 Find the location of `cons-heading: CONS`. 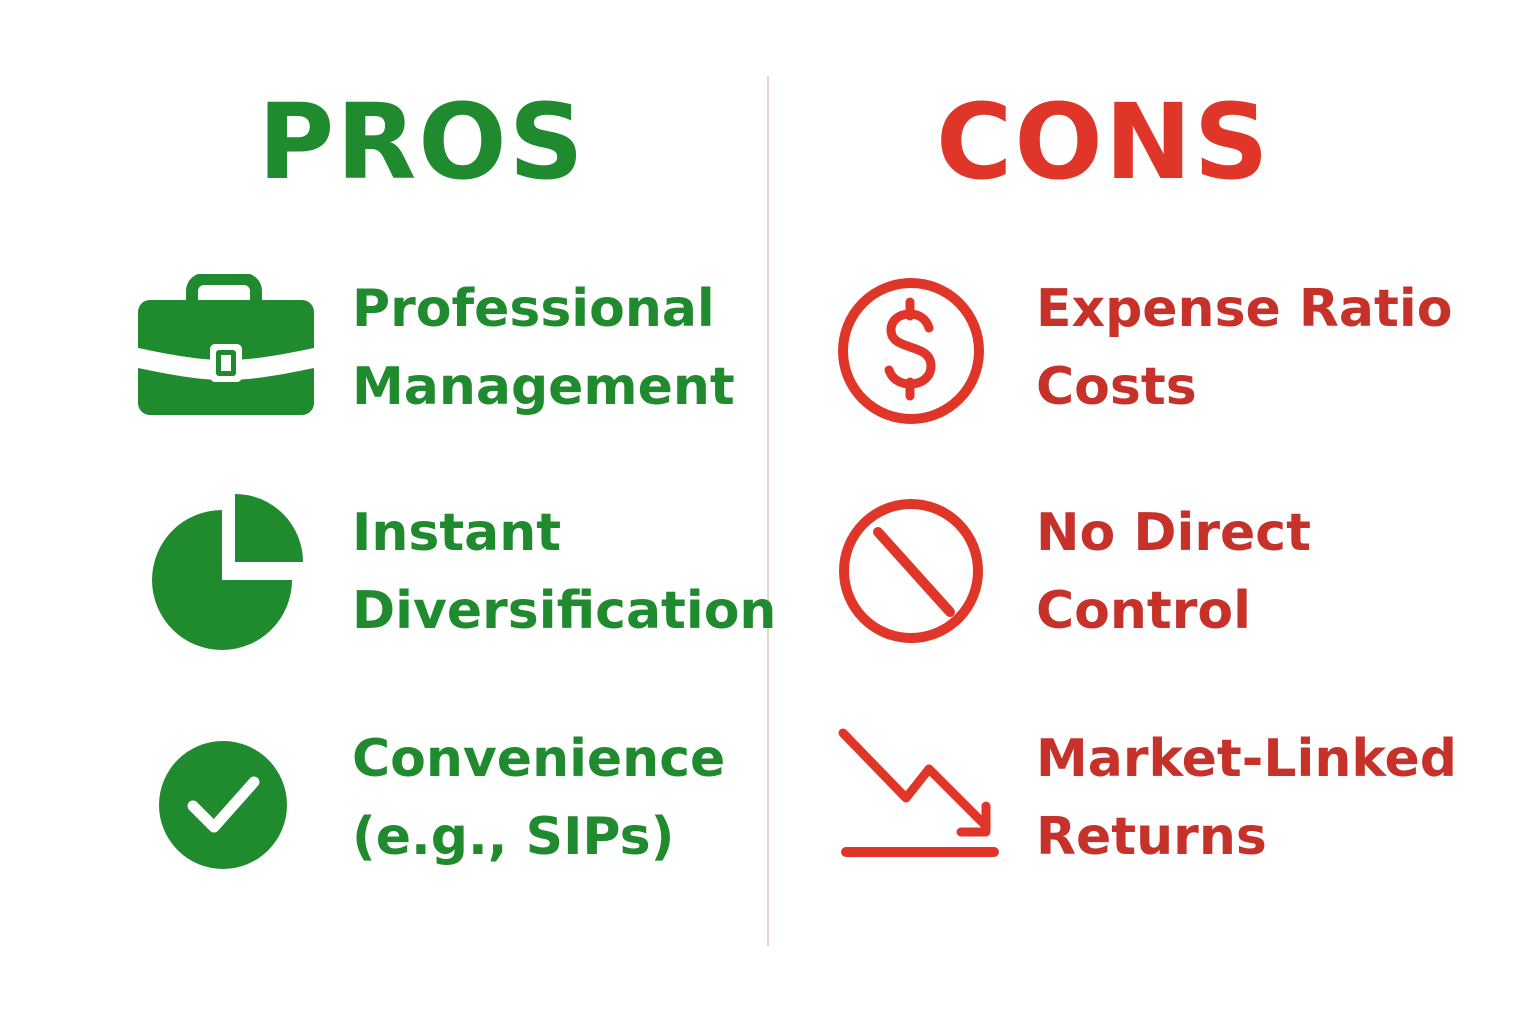

cons-heading: CONS is located at coordinates (1103, 142).